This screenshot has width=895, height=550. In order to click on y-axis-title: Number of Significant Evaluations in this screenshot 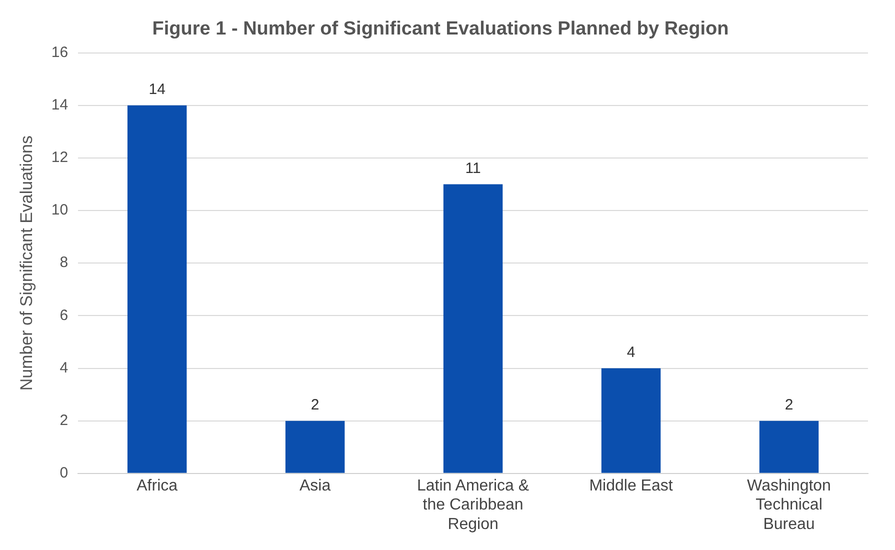, I will do `click(26, 263)`.